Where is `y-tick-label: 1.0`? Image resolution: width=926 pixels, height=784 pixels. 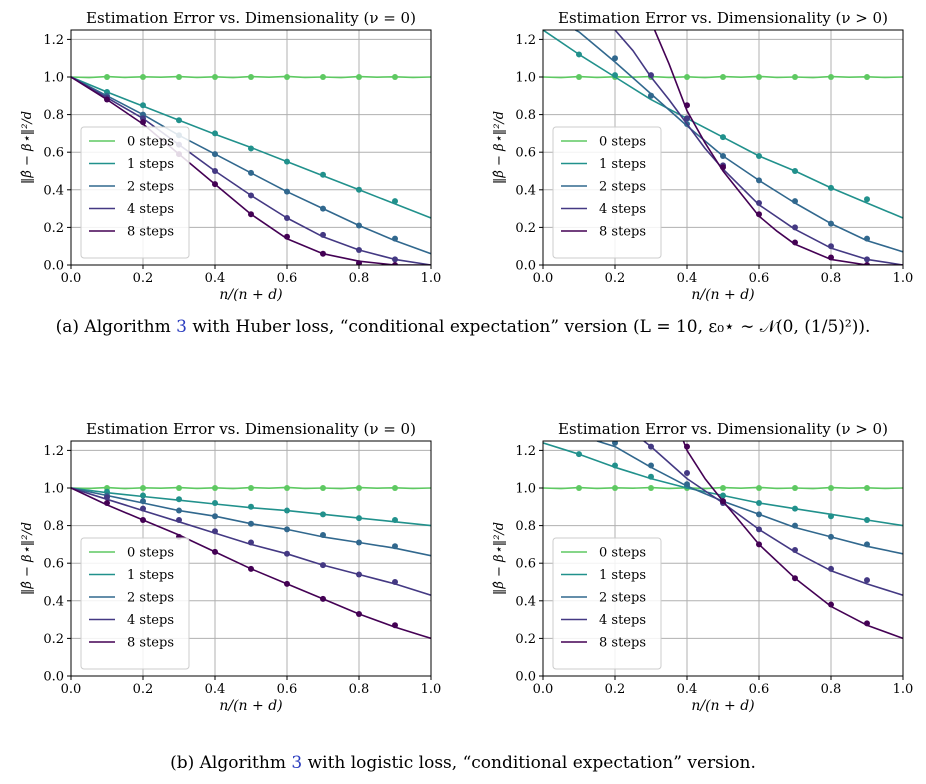
y-tick-label: 1.0 is located at coordinates (53, 78).